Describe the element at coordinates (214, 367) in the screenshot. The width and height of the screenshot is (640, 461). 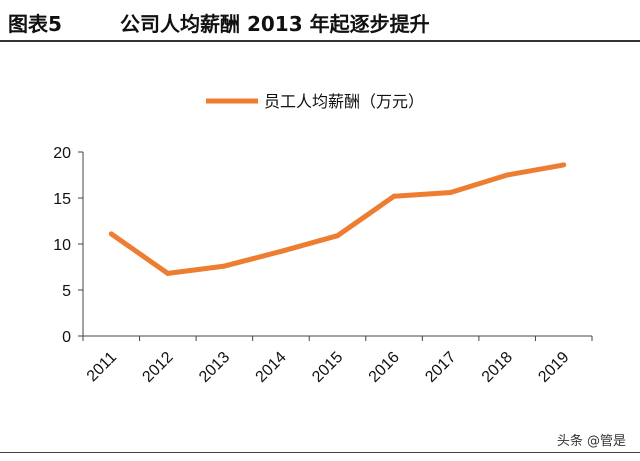
I see `x-tick-label: 2013` at that location.